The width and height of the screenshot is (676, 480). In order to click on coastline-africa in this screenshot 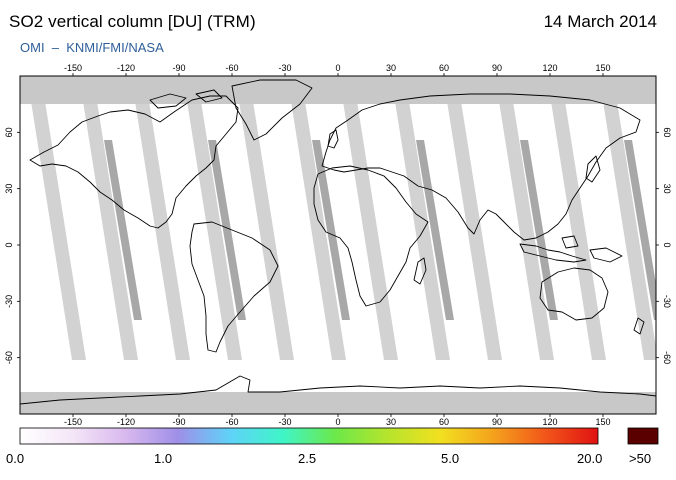, I will do `click(371, 236)`.